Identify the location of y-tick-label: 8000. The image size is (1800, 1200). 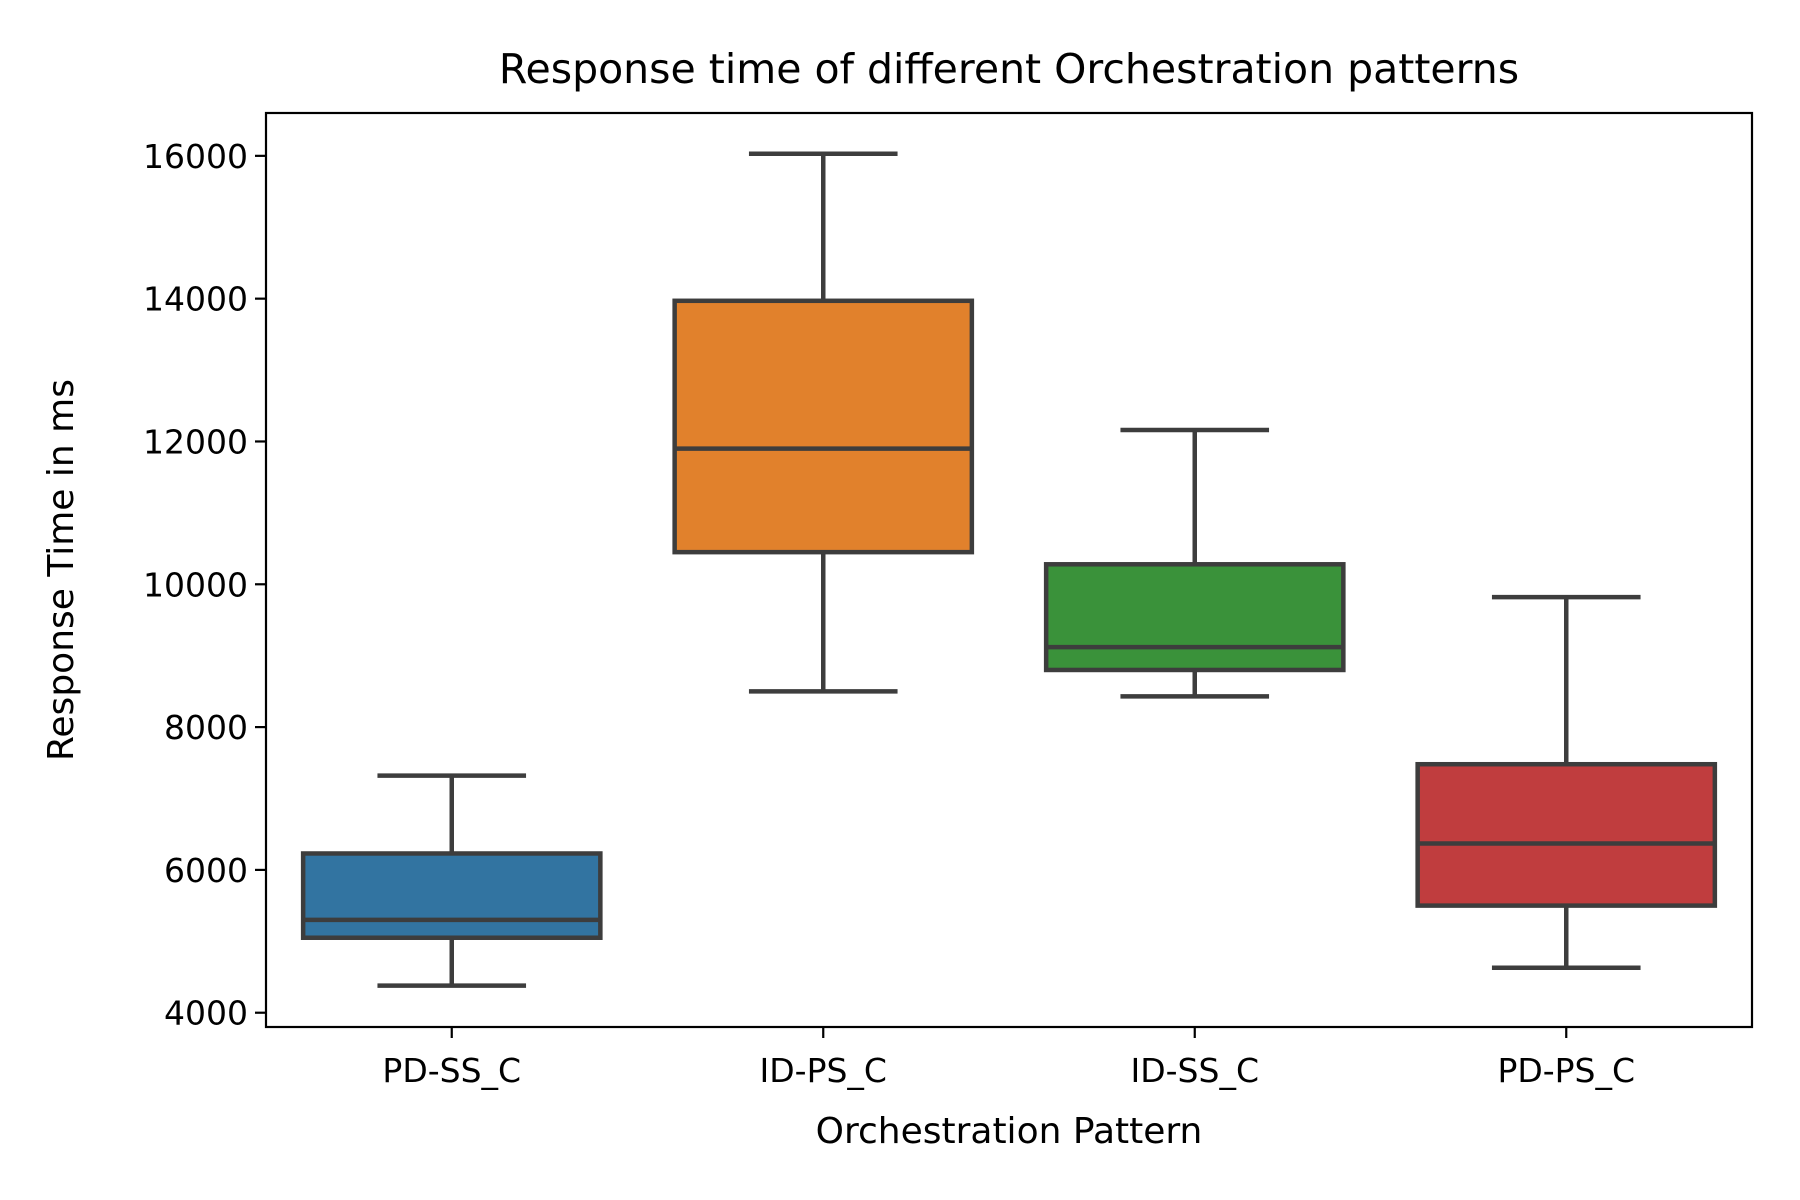
(206, 727).